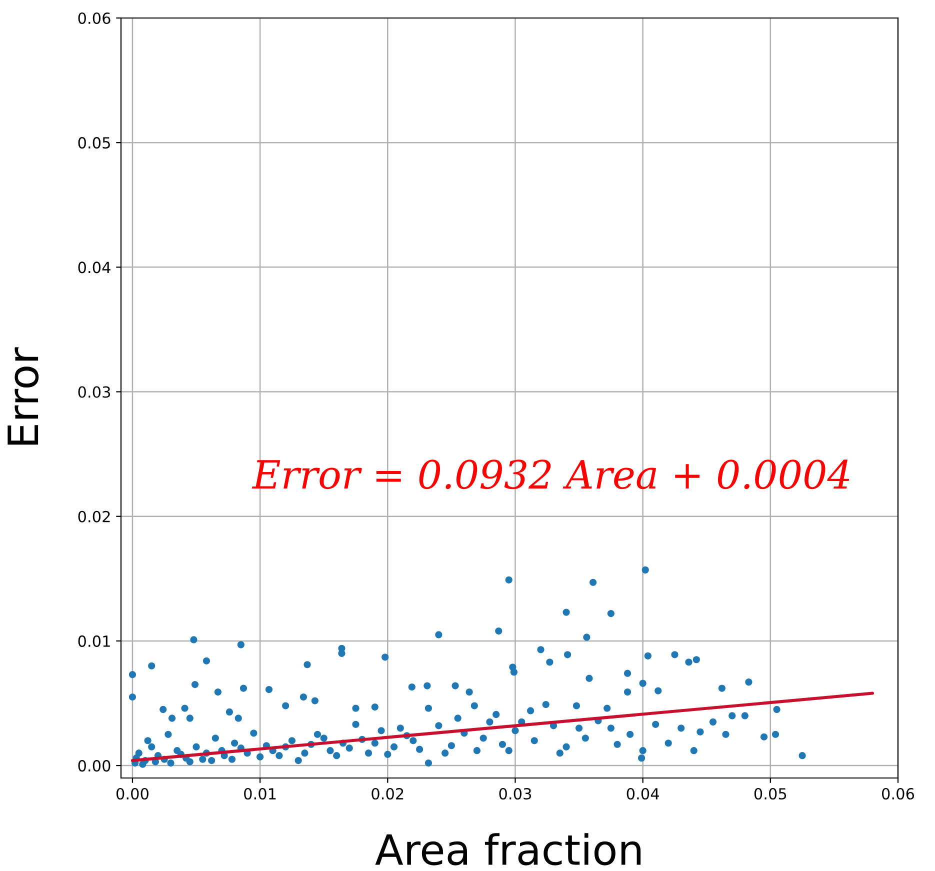 This screenshot has width=935, height=871. Describe the element at coordinates (770, 794) in the screenshot. I see `x-tick-label: 0.05` at that location.